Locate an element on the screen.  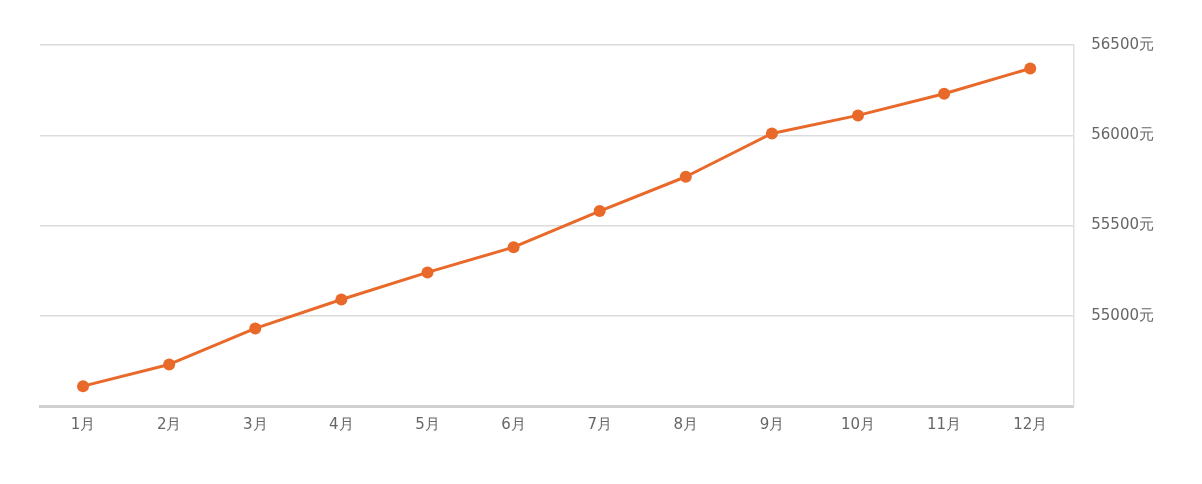
x-tick-label: 12月 is located at coordinates (1030, 423).